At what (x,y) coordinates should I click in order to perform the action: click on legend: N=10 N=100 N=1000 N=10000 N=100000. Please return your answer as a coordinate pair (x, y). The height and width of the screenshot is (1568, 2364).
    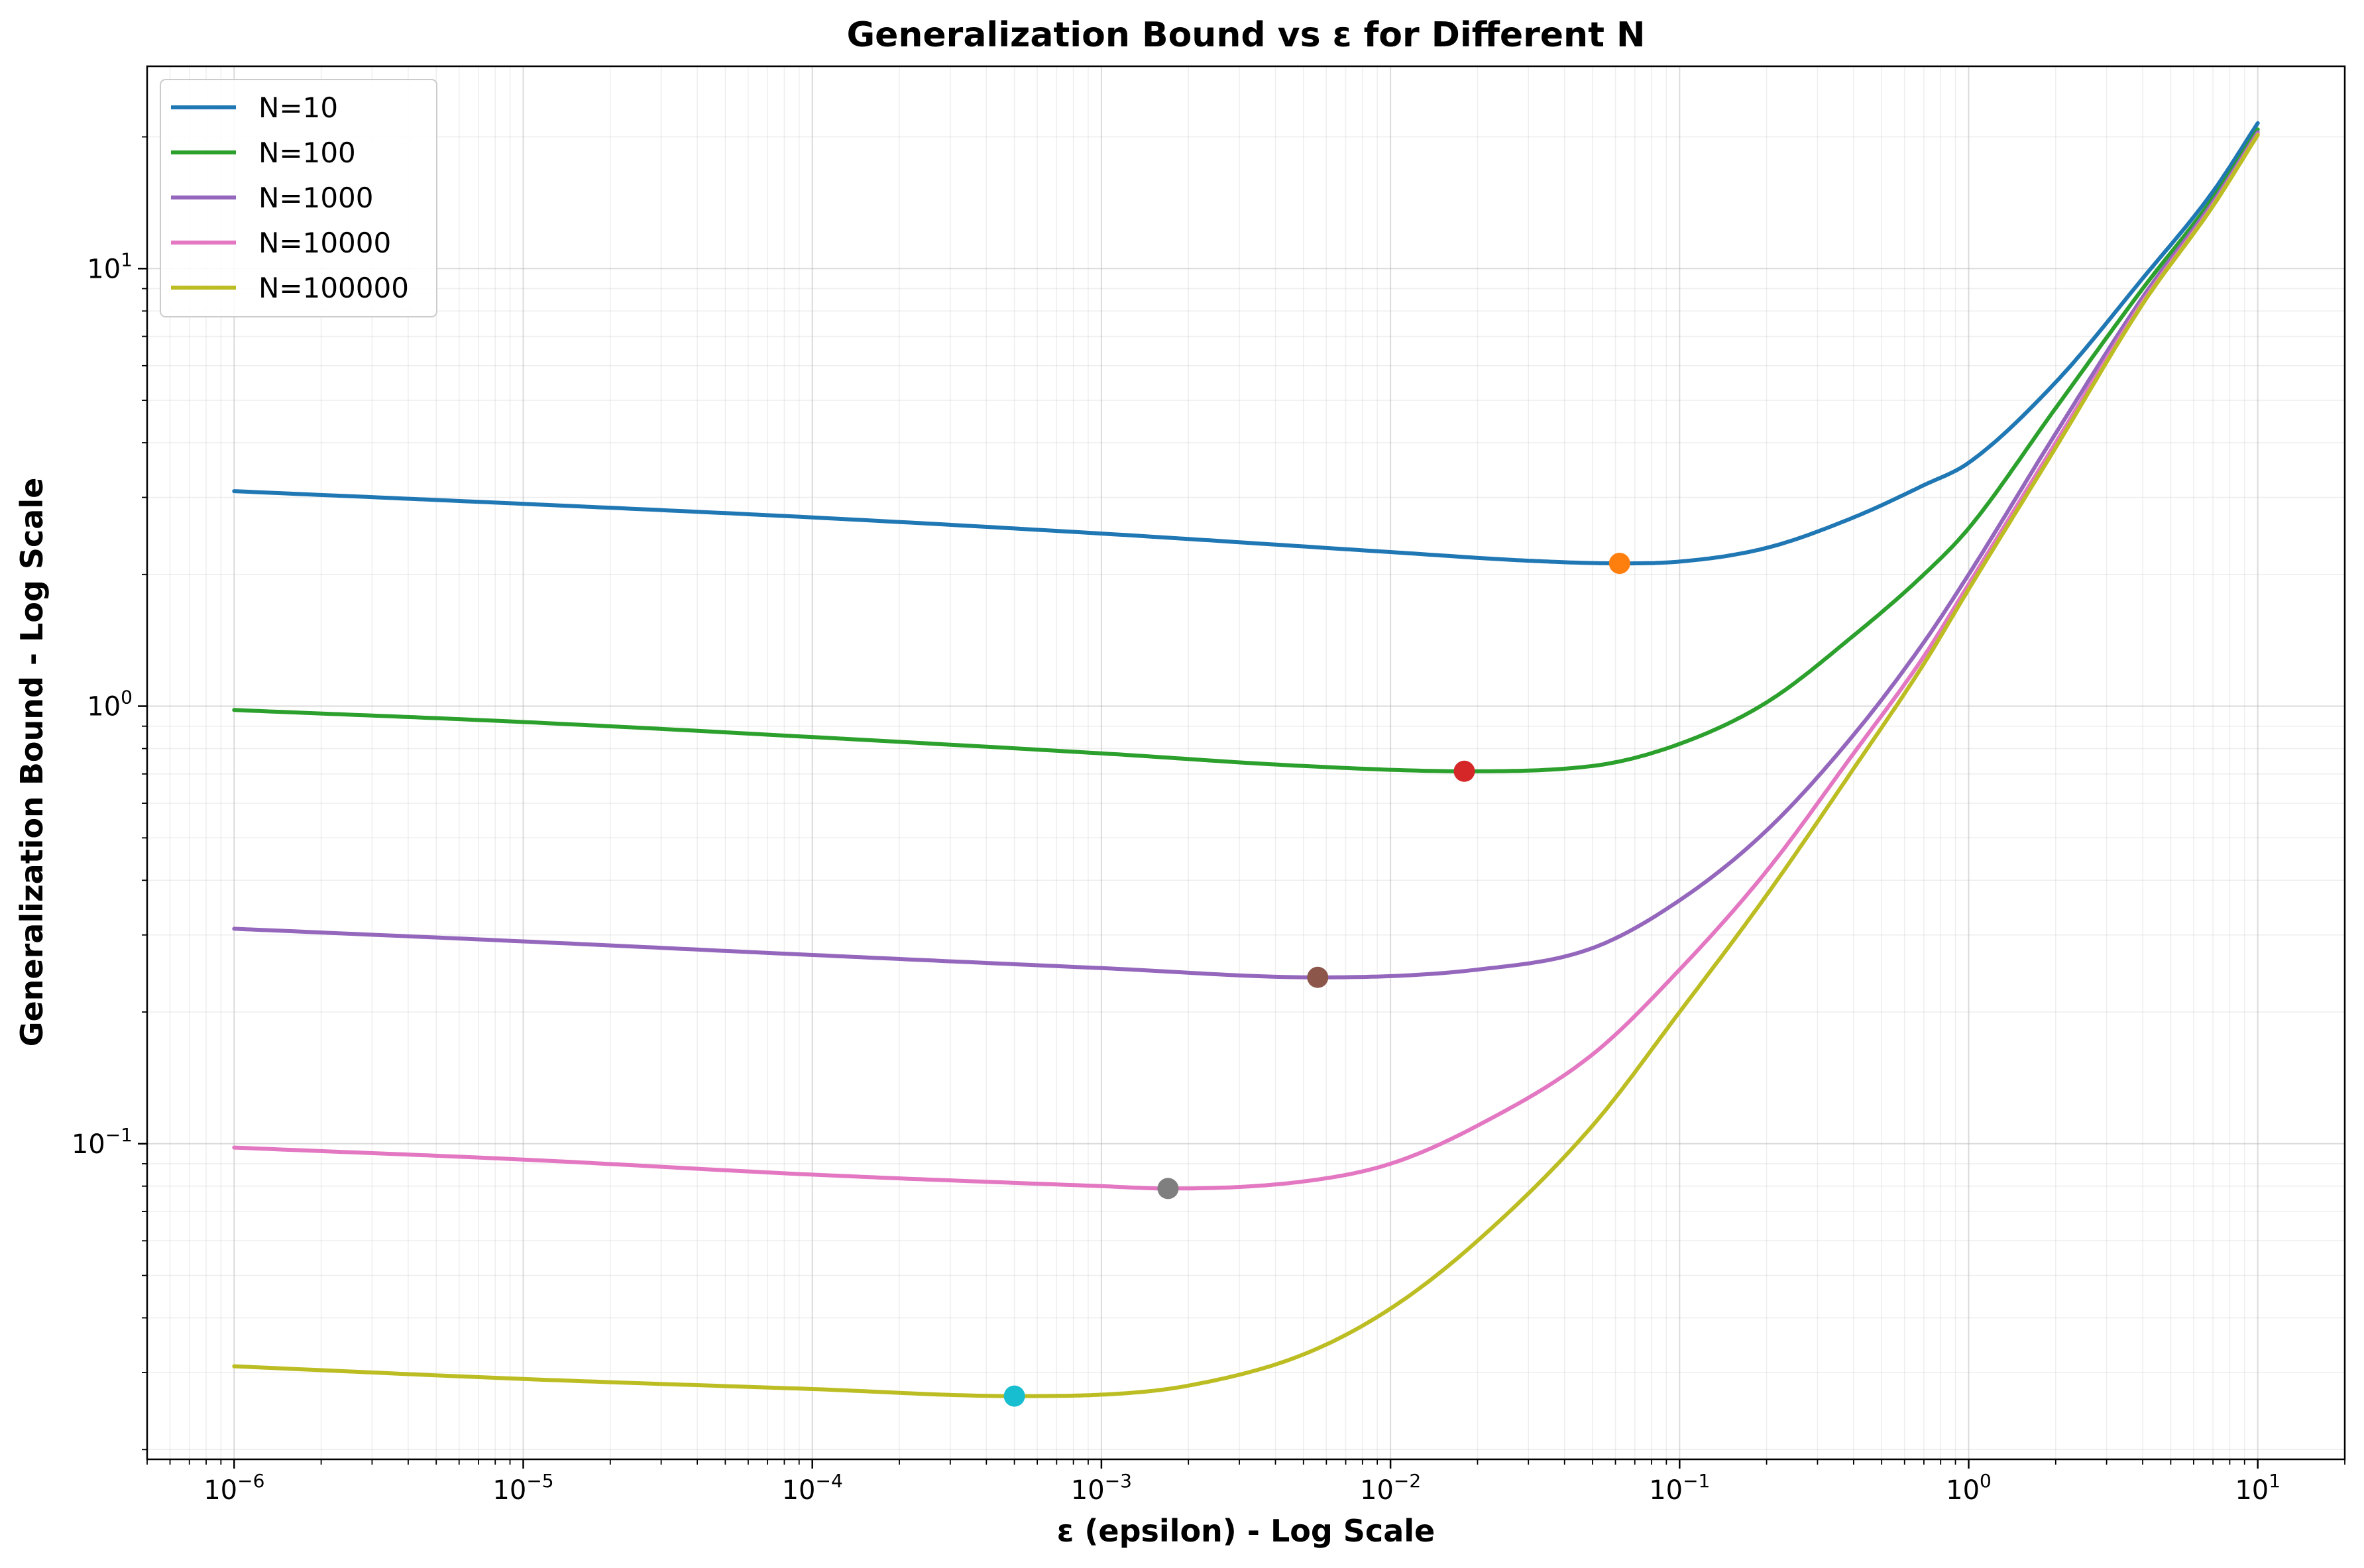
    Looking at the image, I should click on (298, 198).